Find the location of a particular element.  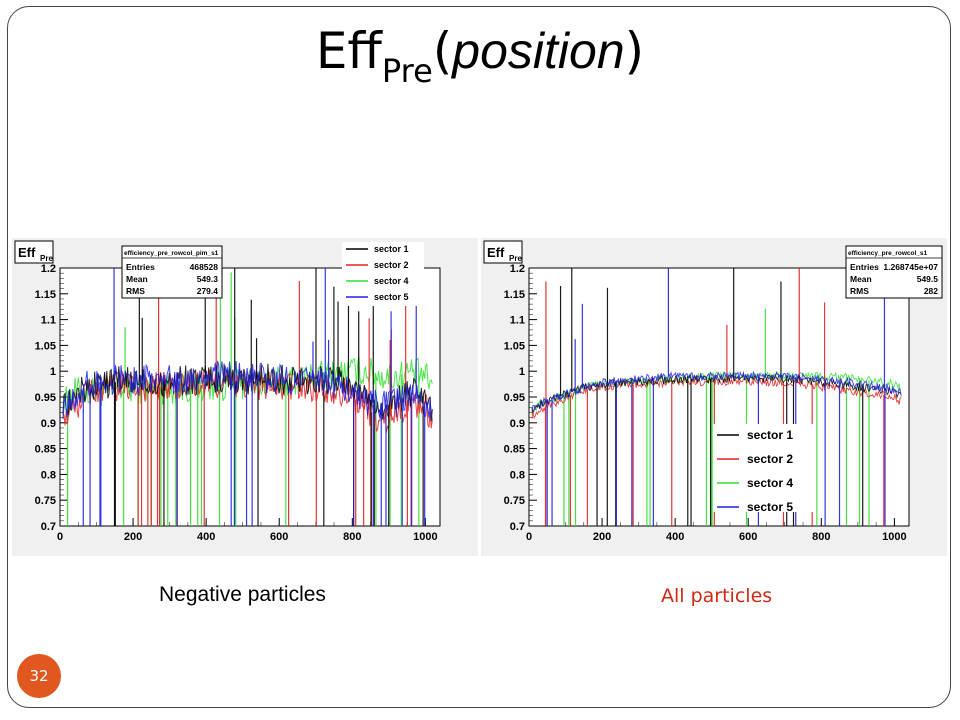

stats-value: 549.3 is located at coordinates (208, 279).